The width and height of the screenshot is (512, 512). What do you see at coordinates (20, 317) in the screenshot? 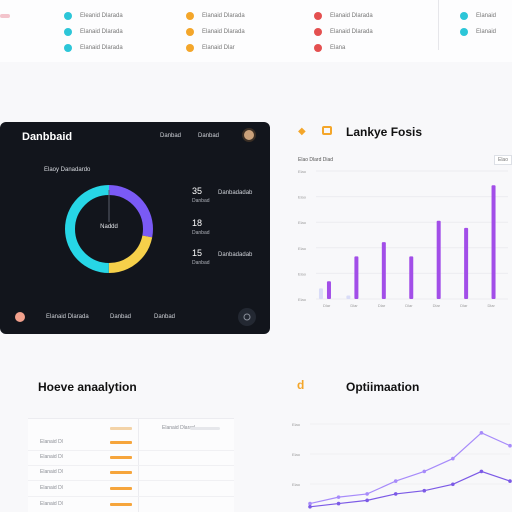
I see `footer-badge-icon` at bounding box center [20, 317].